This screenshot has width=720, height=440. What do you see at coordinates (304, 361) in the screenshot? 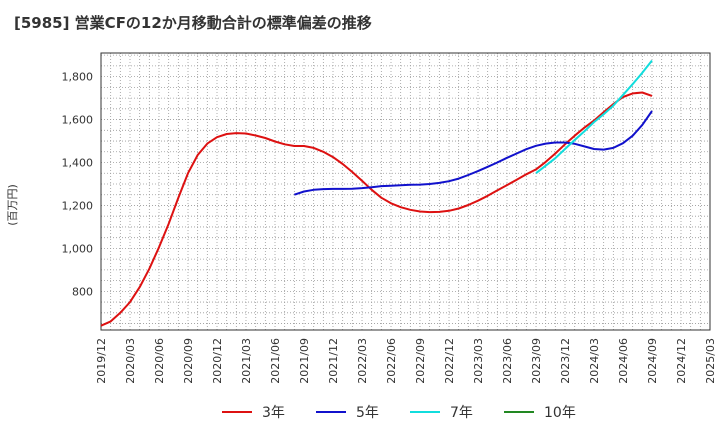
I see `x-tick-label: 2021/09` at bounding box center [304, 361].